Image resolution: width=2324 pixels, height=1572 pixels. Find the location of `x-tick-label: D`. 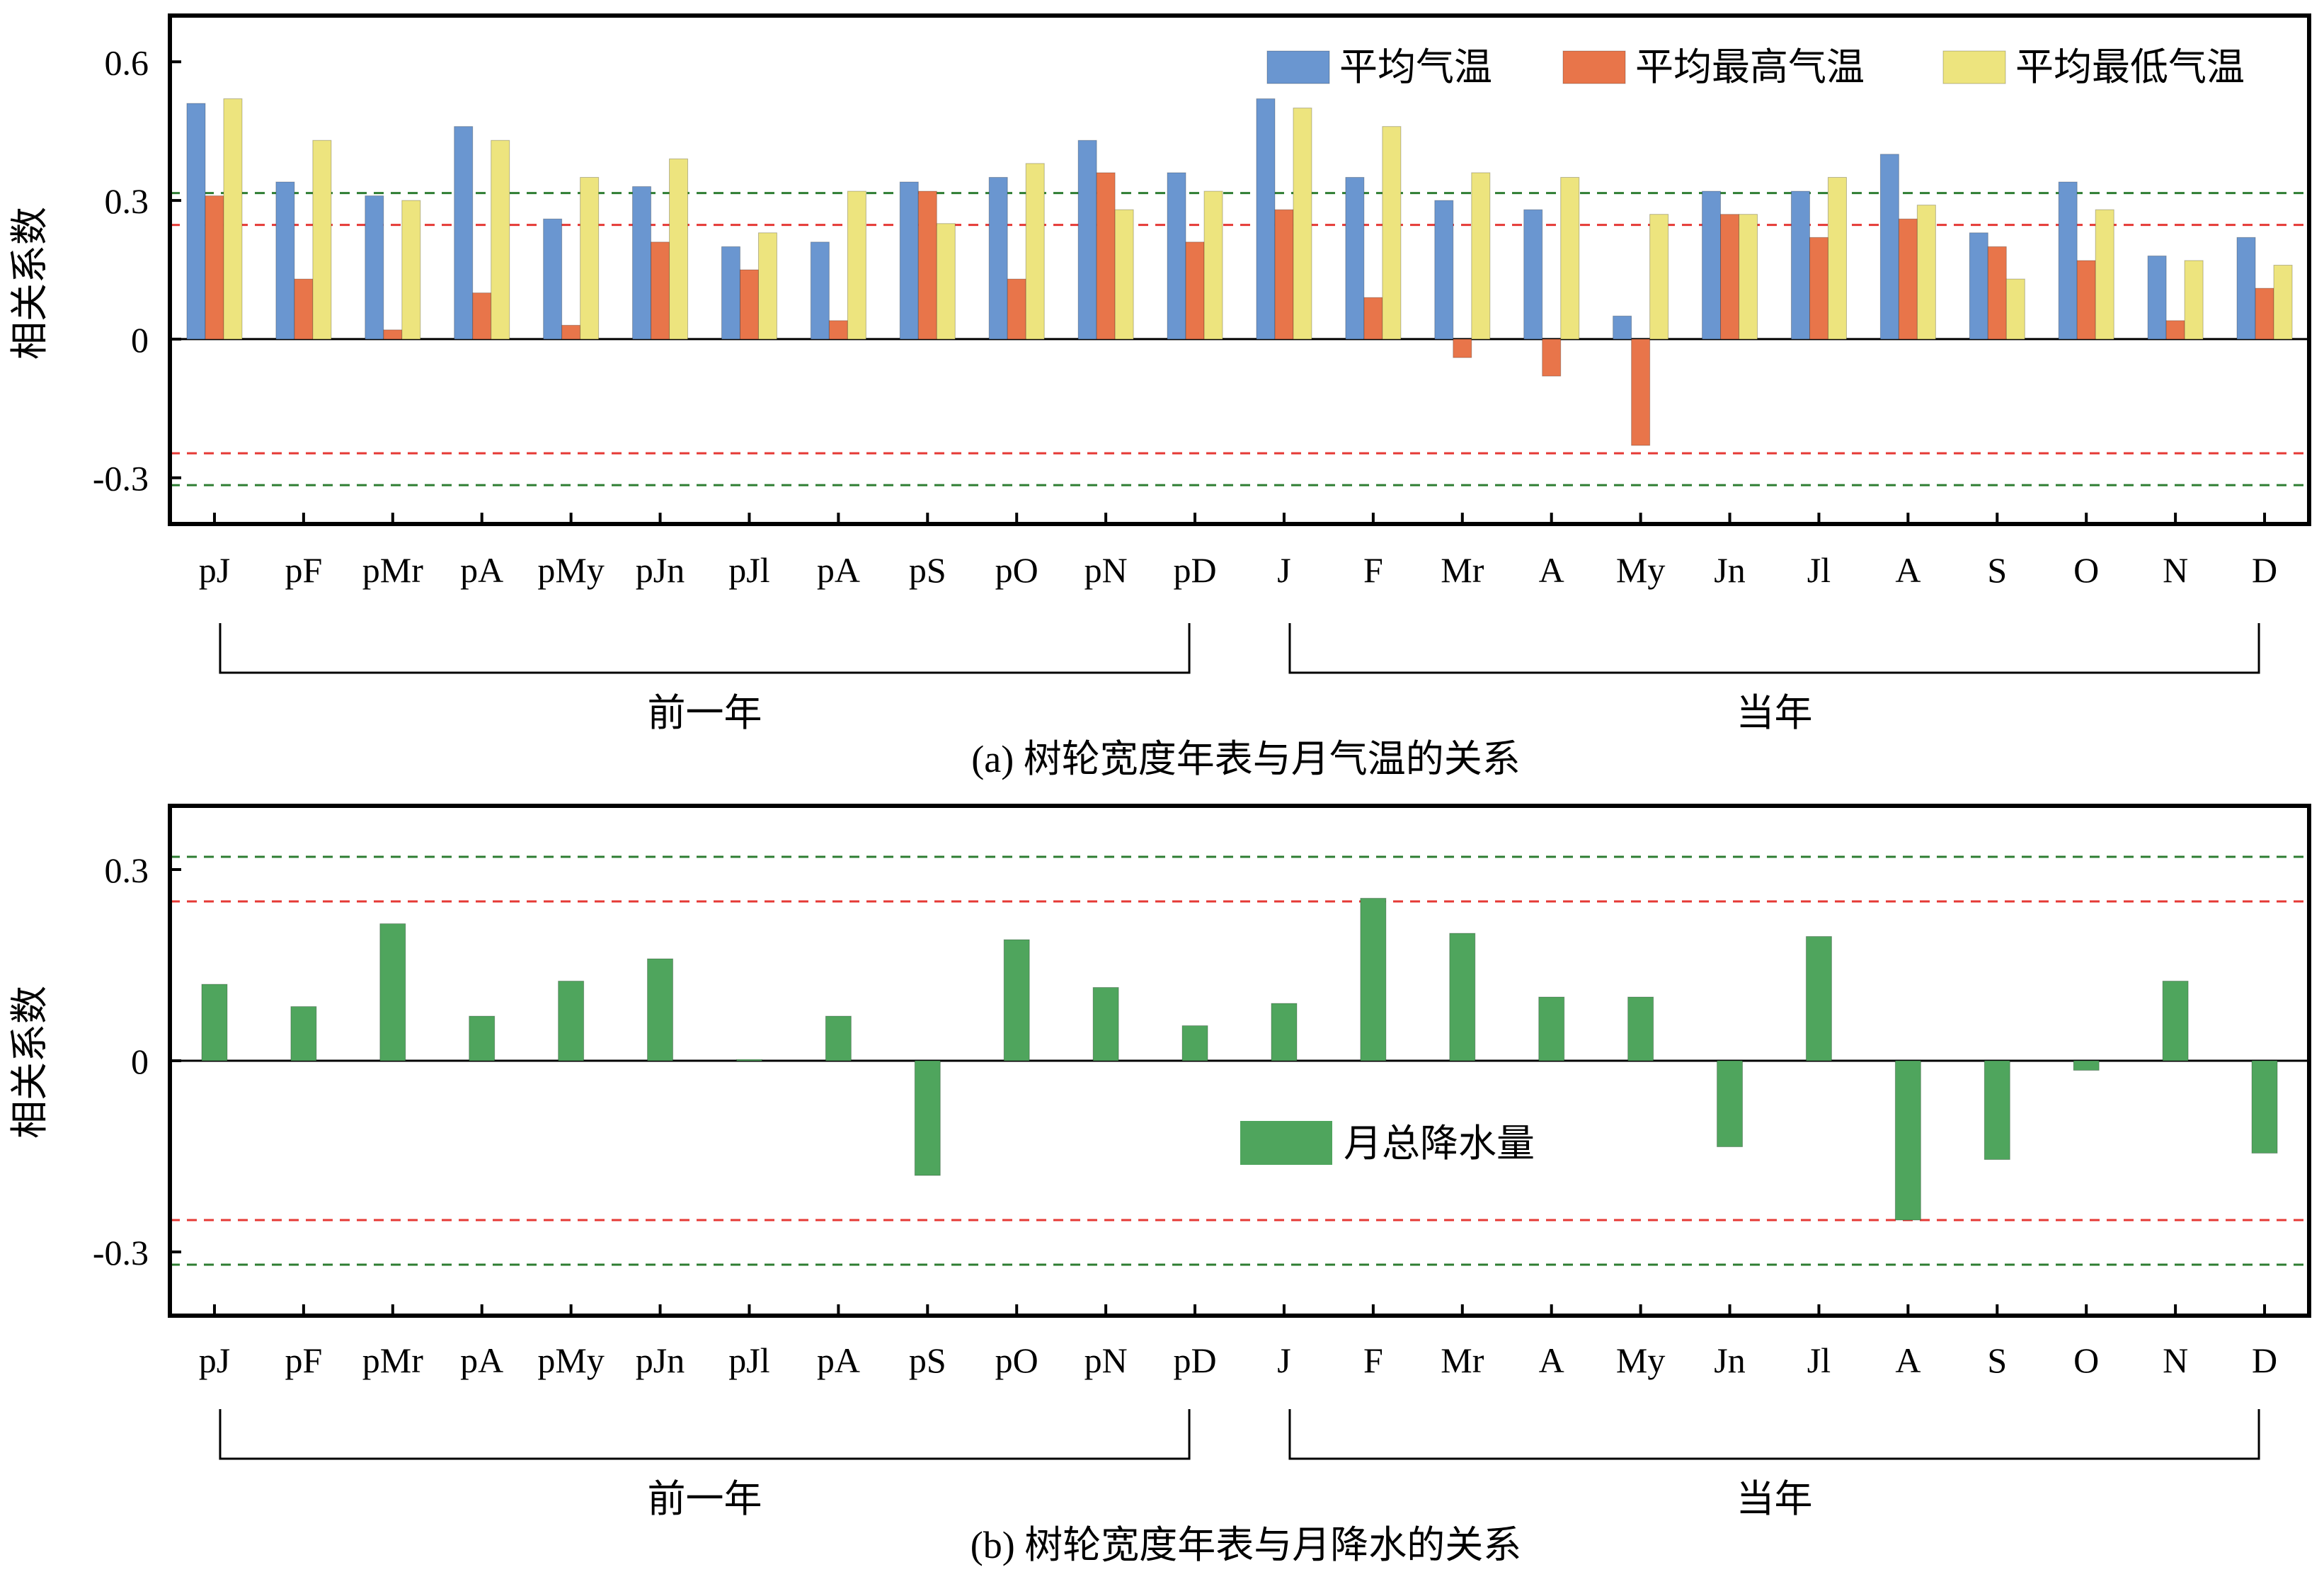

x-tick-label: D is located at coordinates (2264, 1360).